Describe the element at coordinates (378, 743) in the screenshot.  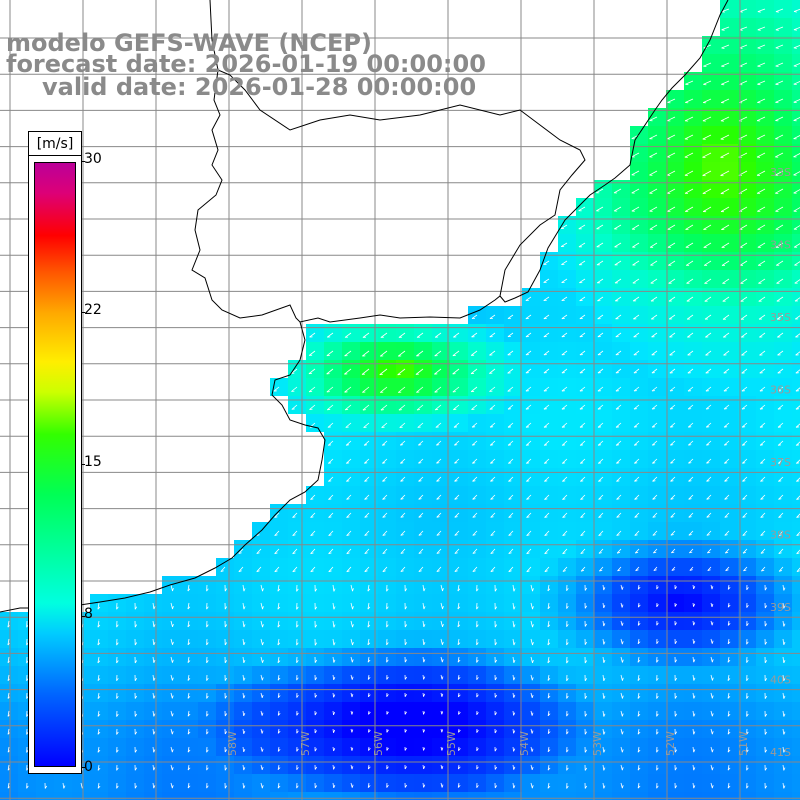
I see `lon-label: 56W` at that location.